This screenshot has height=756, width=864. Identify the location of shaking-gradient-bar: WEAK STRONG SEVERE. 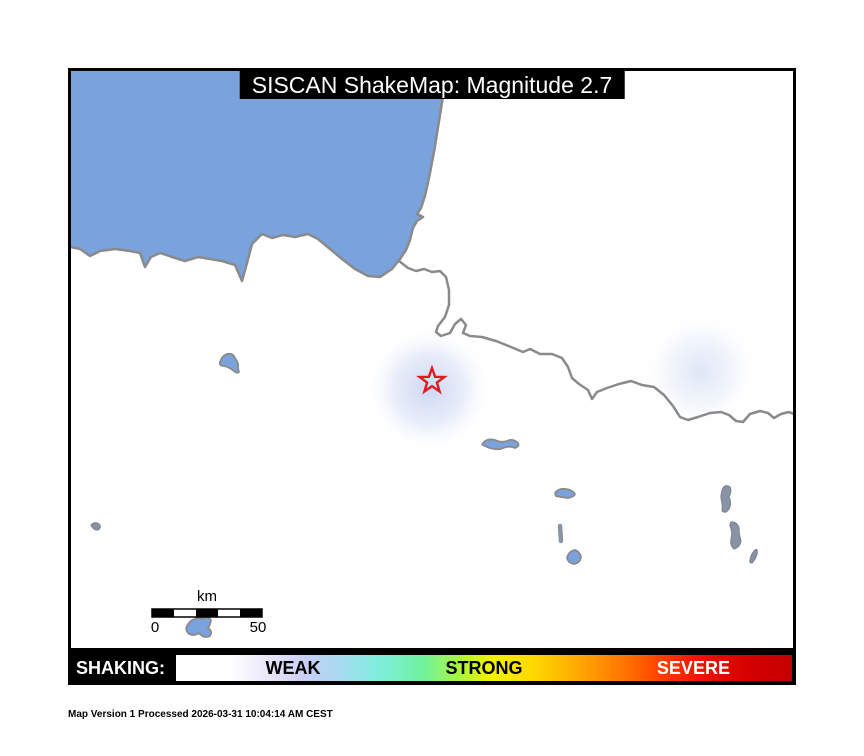
(484, 668).